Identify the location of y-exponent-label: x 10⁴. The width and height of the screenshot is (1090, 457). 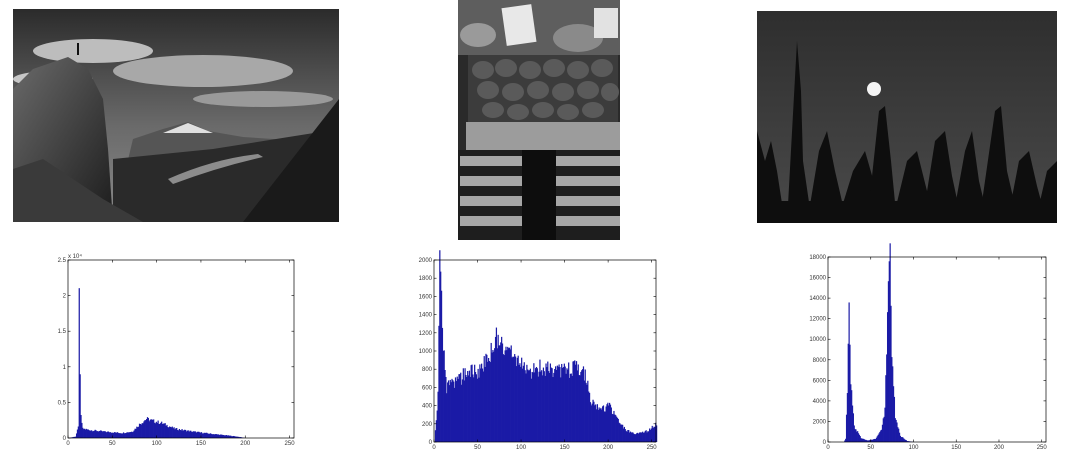
(75, 256).